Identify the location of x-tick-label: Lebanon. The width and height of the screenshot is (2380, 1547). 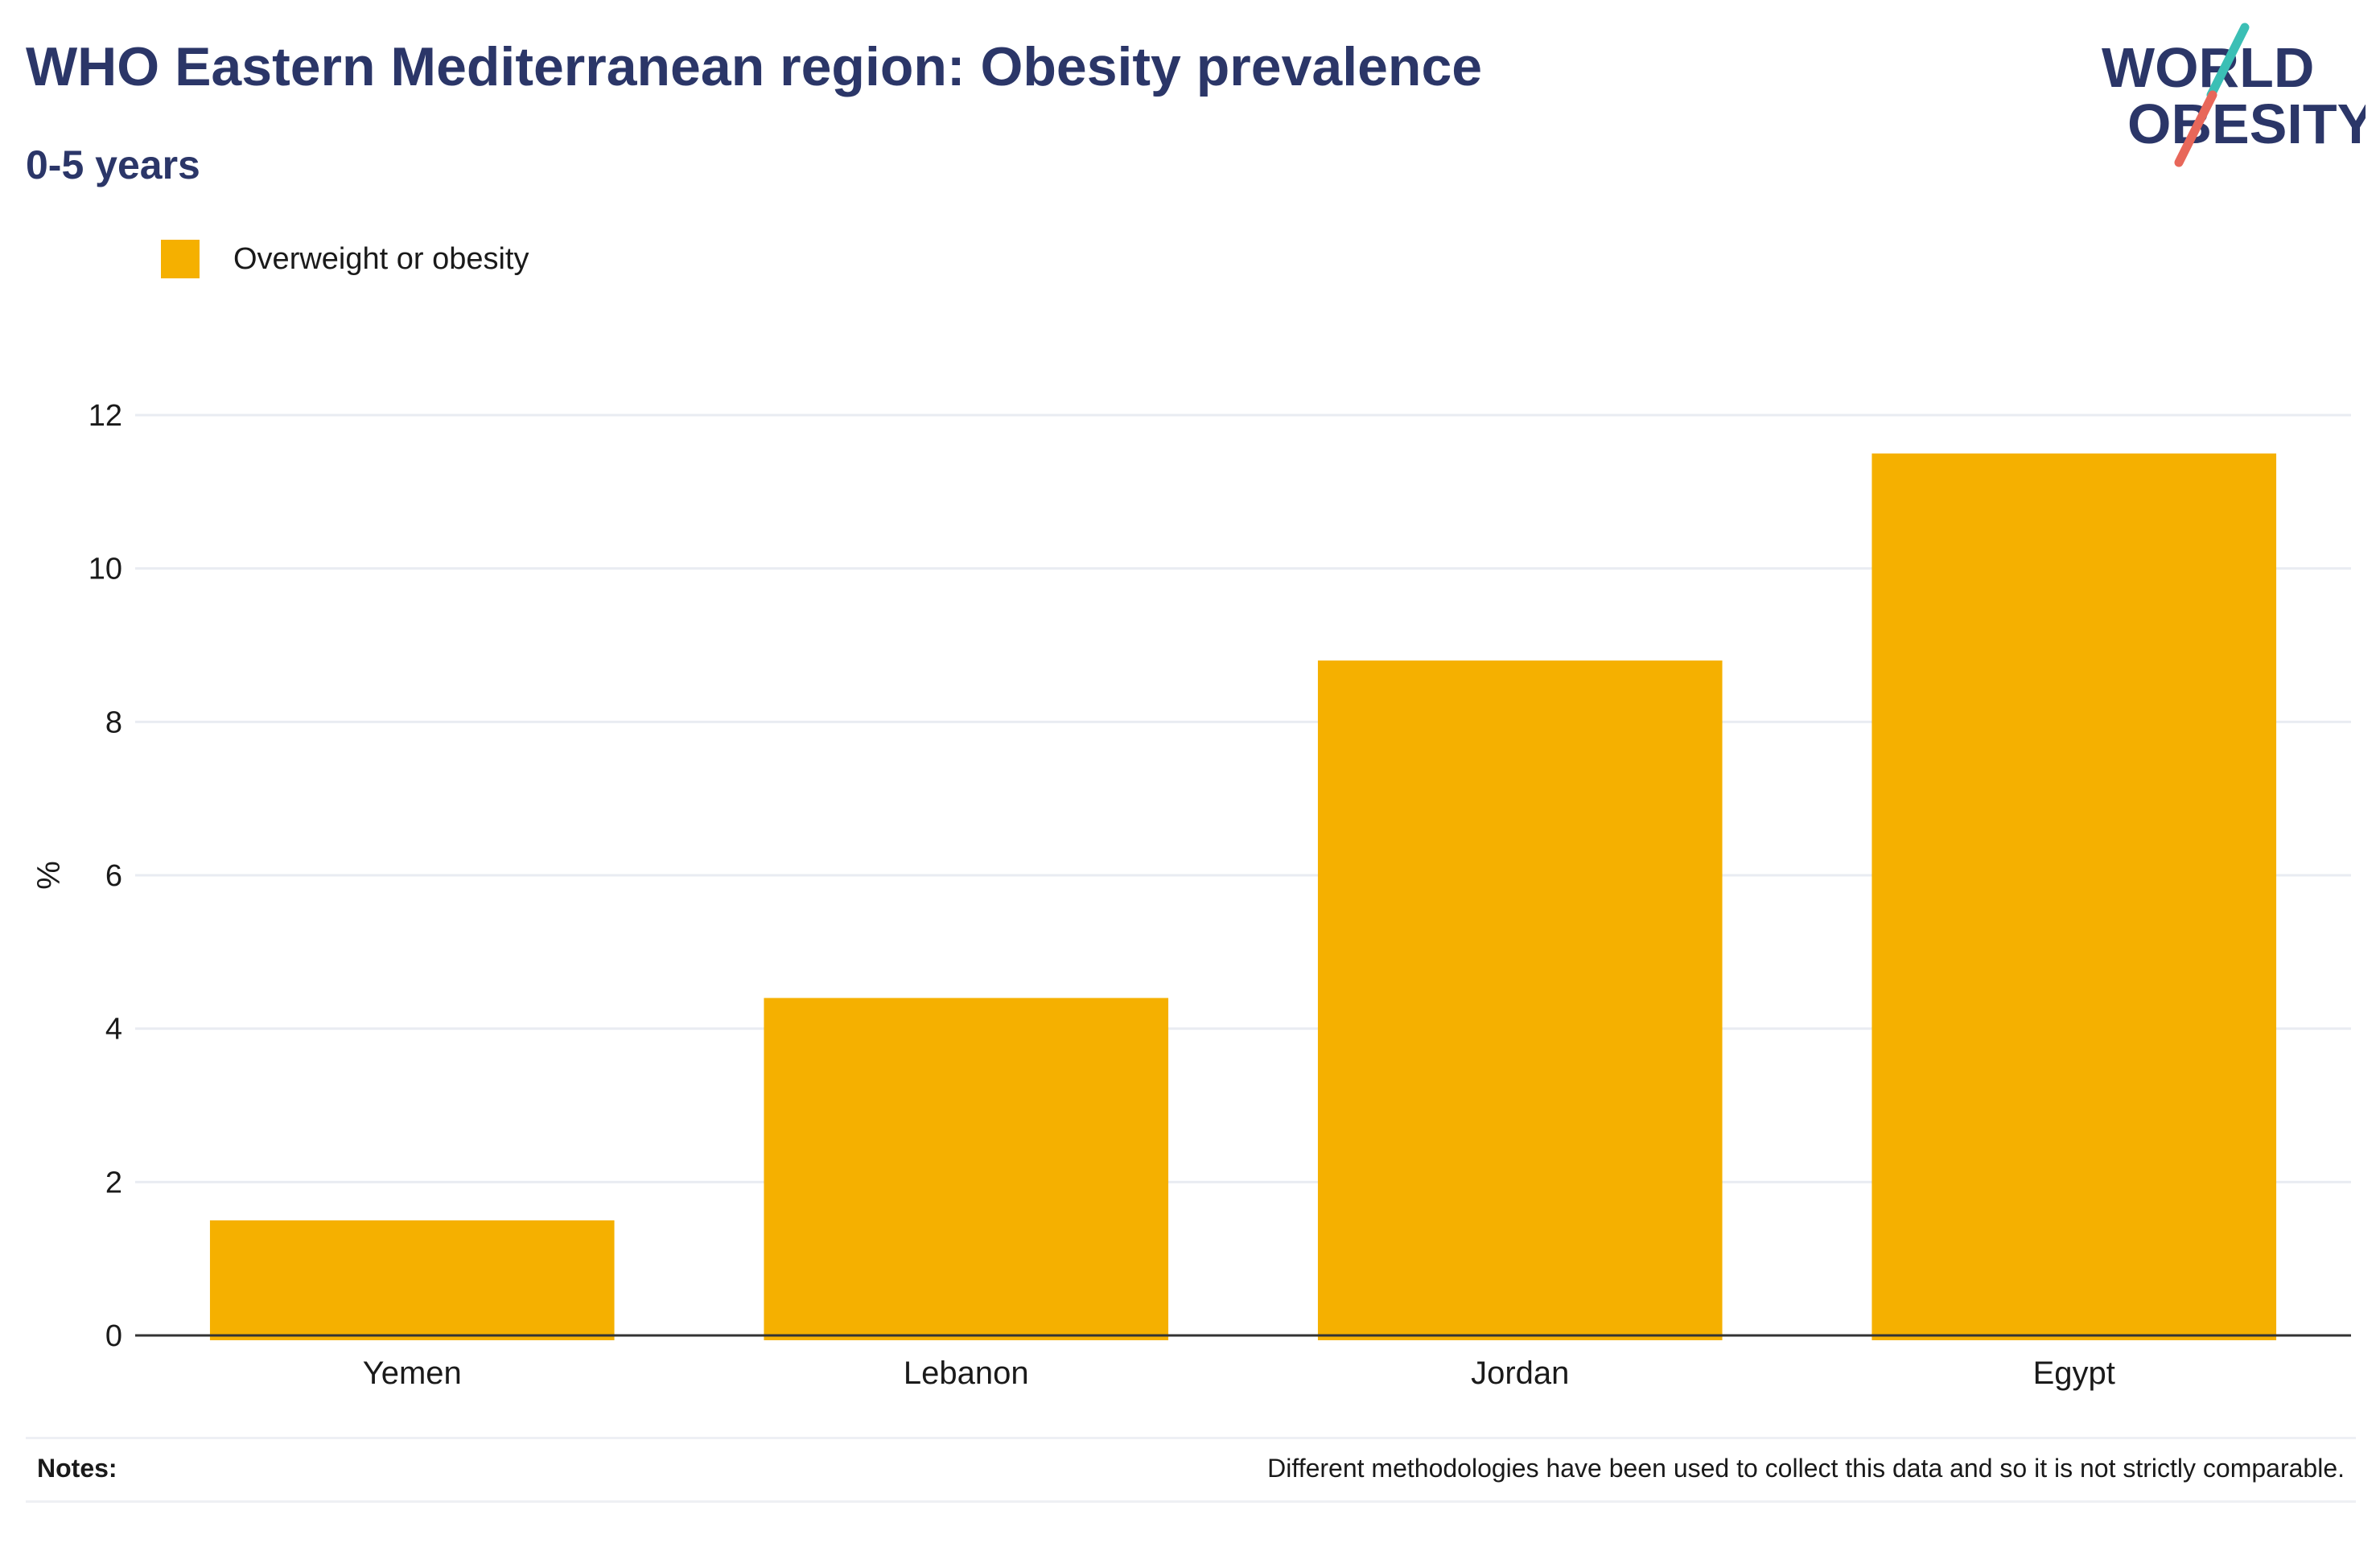
(966, 1373).